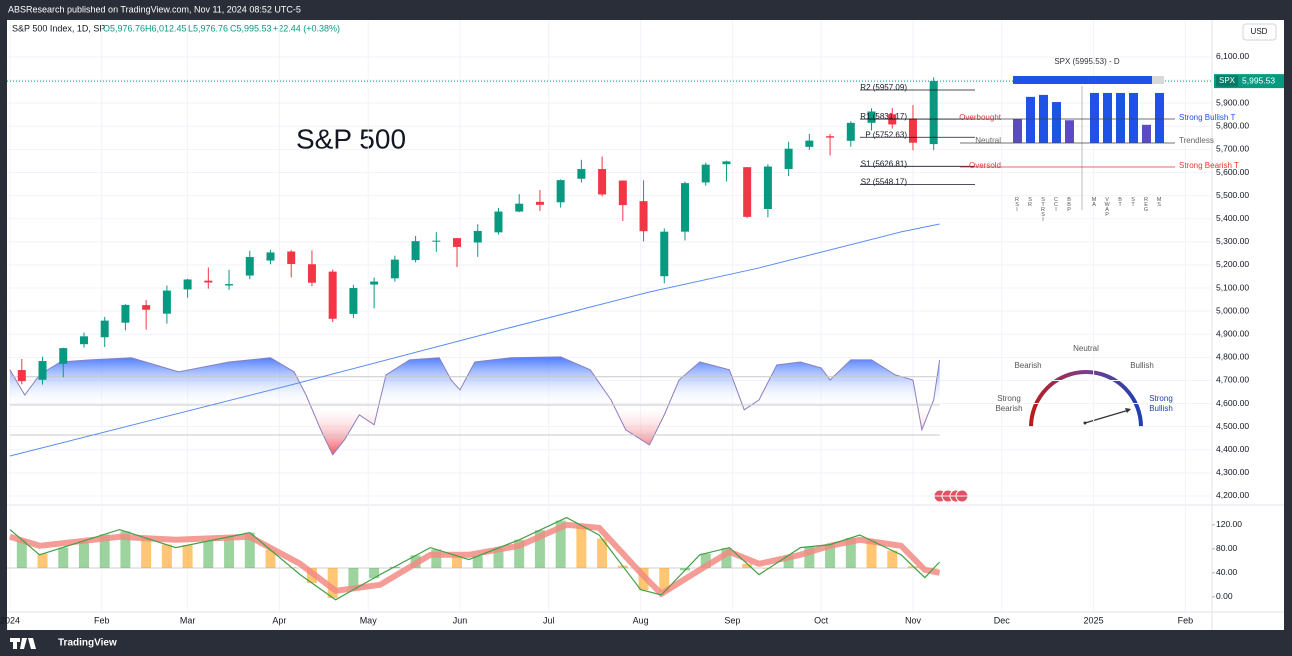  What do you see at coordinates (1232, 310) in the screenshot?
I see `y-tick-label: 5,000.00` at bounding box center [1232, 310].